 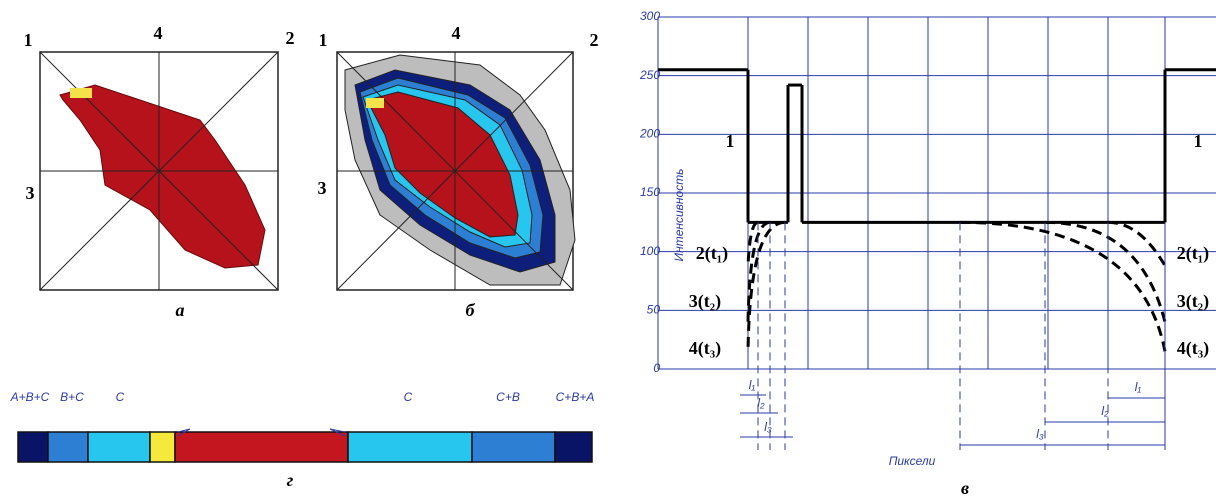 I want to click on panel-g, so click(x=305, y=447).